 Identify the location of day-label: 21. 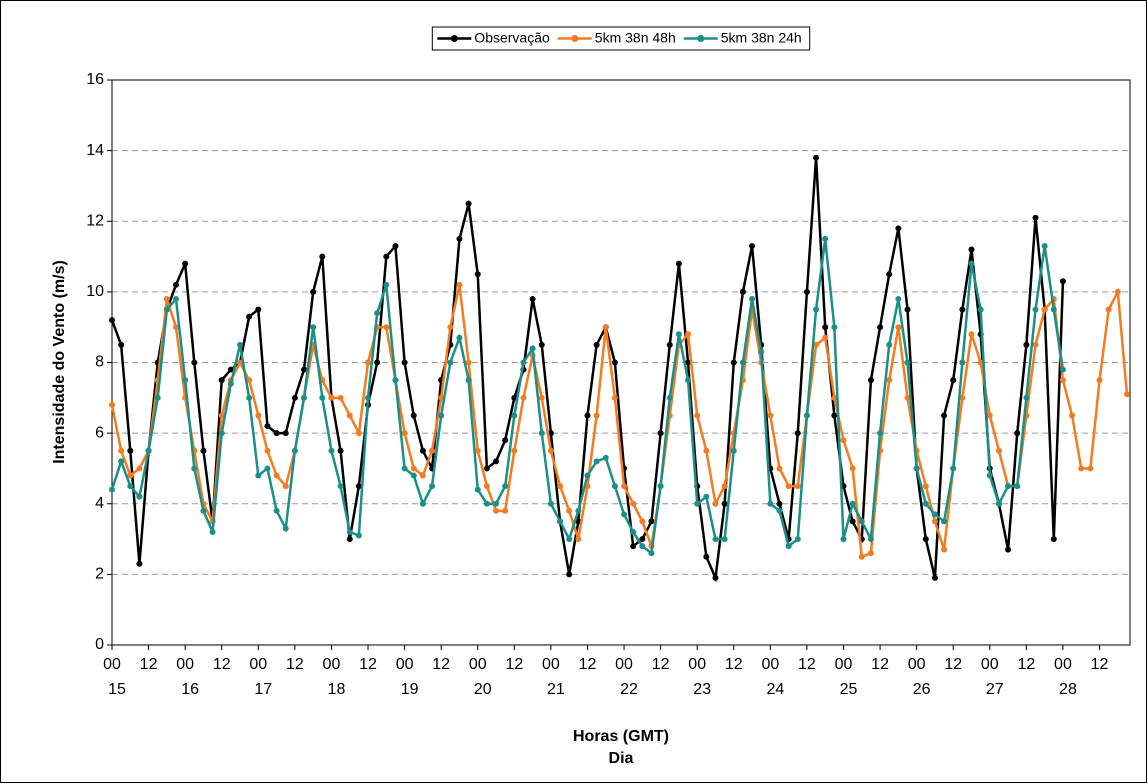
(556, 689).